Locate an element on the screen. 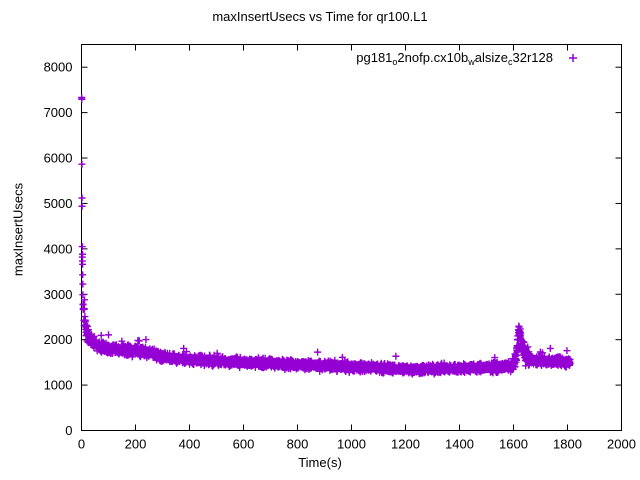 This screenshot has height=480, width=640. svg-text: 800 is located at coordinates (298, 444).